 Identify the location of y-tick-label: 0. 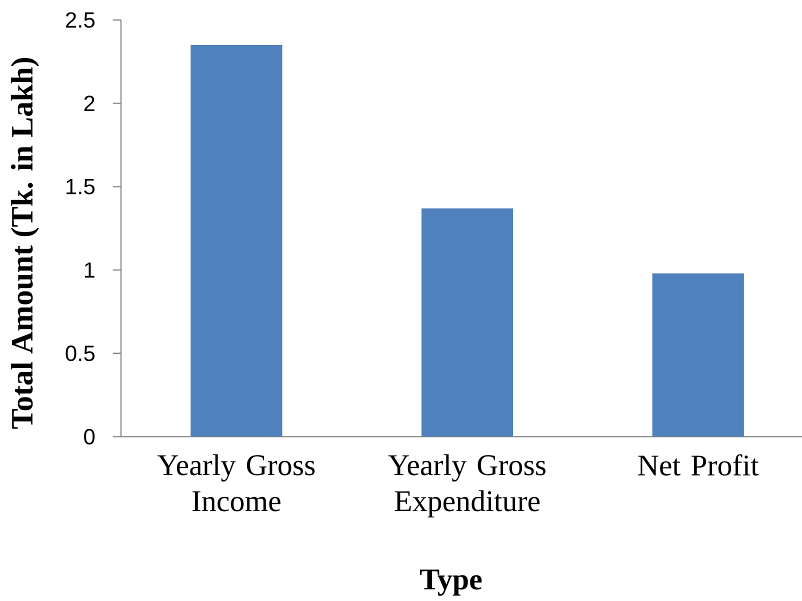
(89, 436).